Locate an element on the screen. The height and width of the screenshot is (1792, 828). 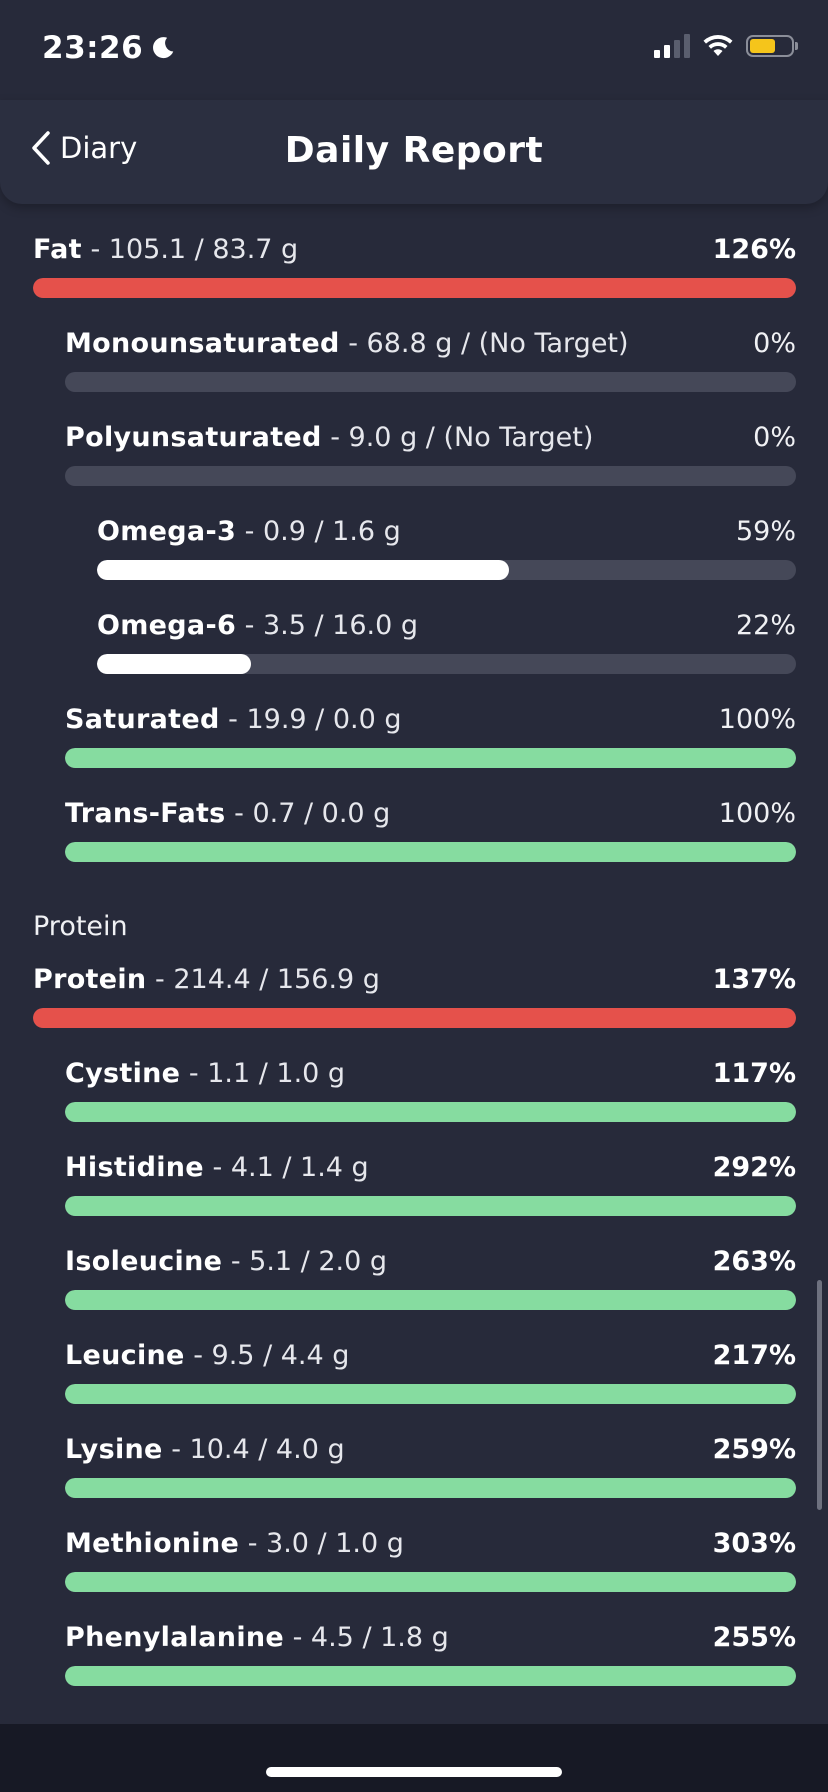
nutrient-label: Trans-Fats - 0.7 / 0.0 g is located at coordinates (227, 813).